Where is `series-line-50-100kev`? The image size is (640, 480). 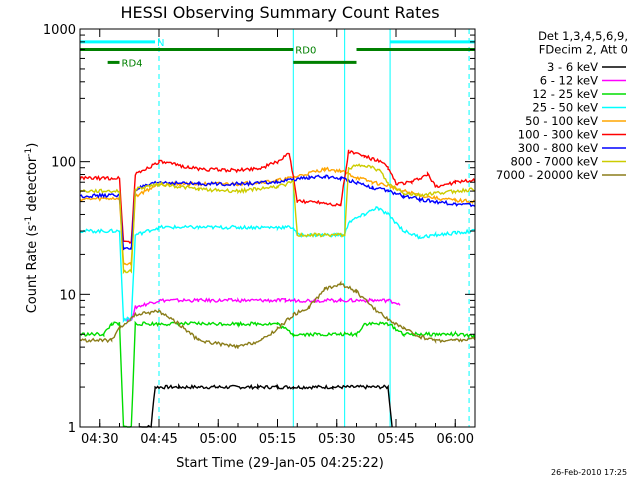
series-line-50-100kev is located at coordinates (277, 216).